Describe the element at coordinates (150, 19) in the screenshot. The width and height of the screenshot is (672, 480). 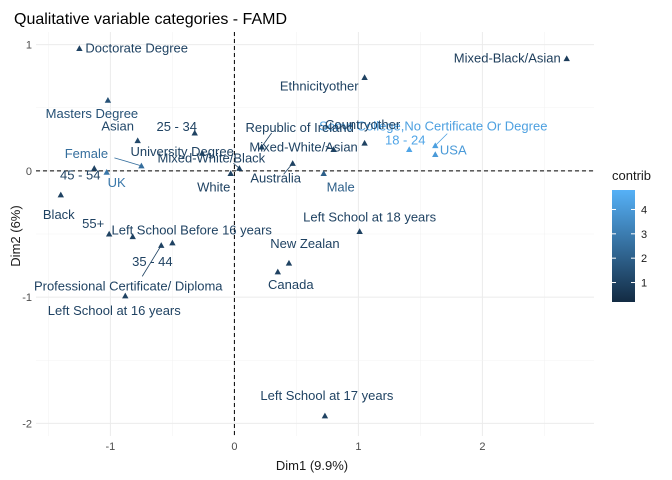
I see `chart-title: Qualitative variable categories - FAMD` at that location.